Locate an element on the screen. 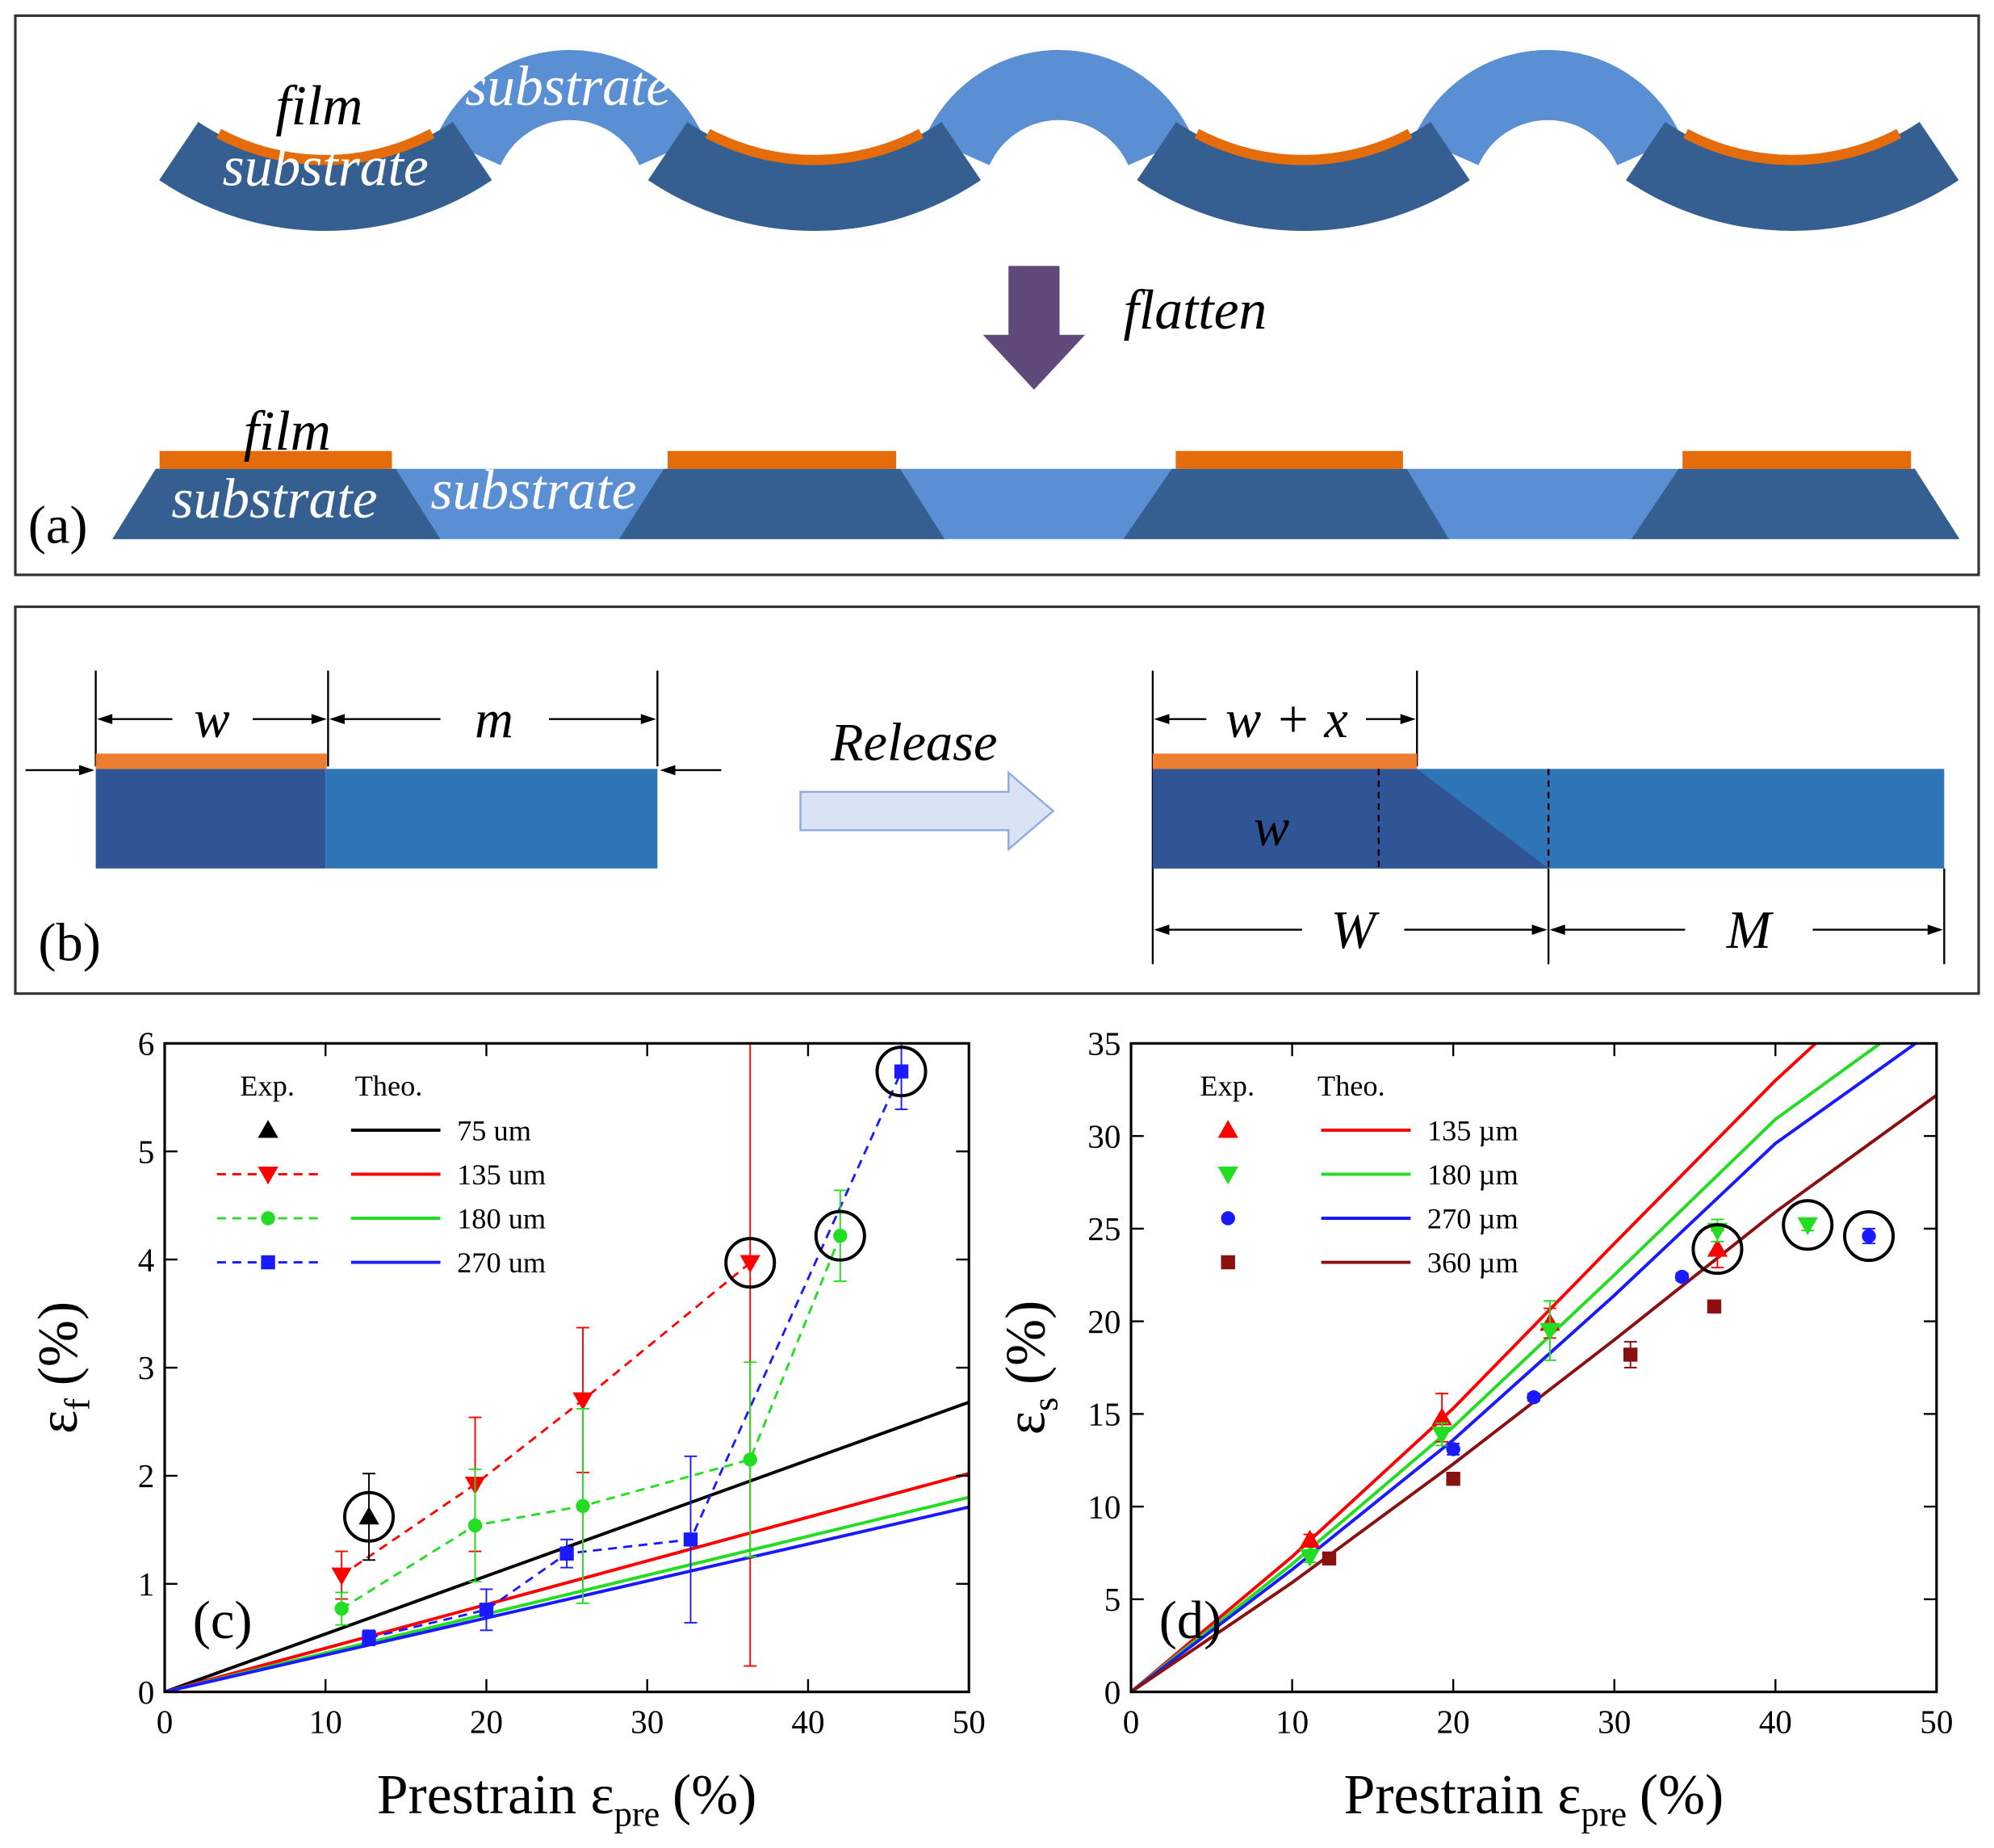 The width and height of the screenshot is (1994, 1848). legend-label: 180 µm is located at coordinates (1473, 1175).